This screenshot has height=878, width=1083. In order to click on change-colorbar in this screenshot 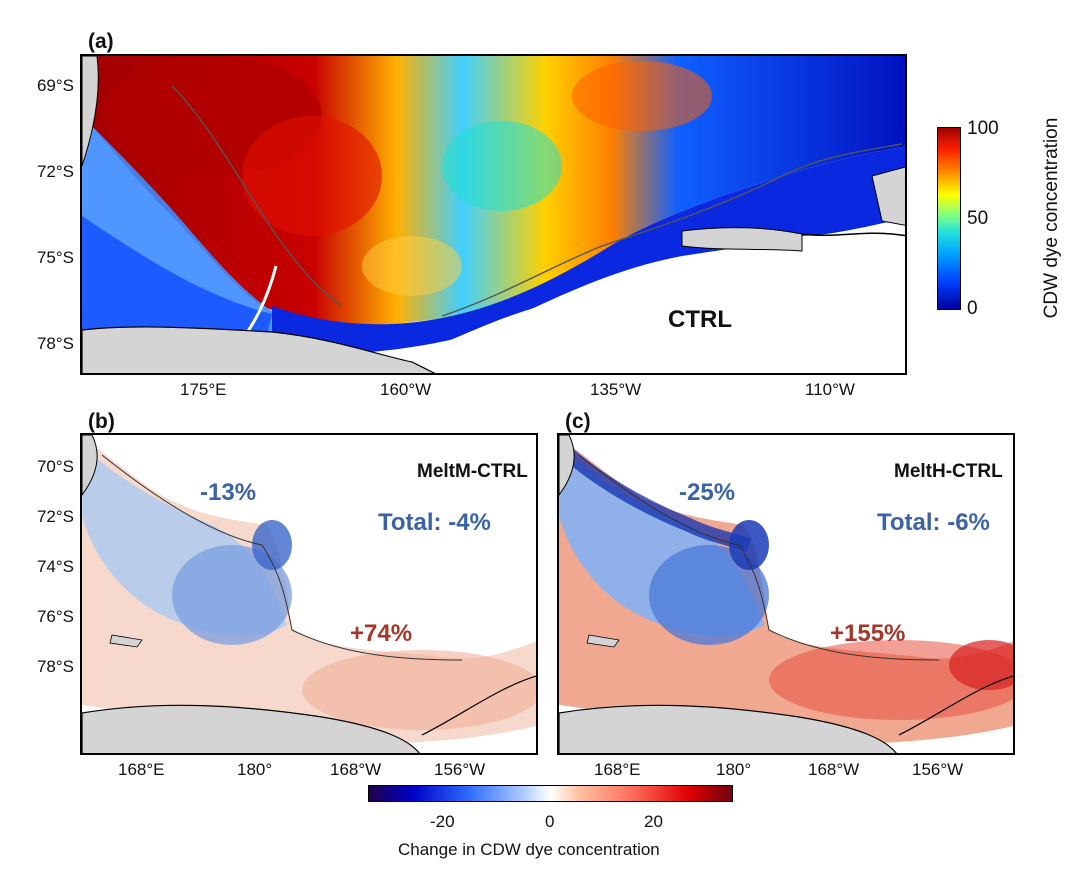, I will do `click(550, 793)`.